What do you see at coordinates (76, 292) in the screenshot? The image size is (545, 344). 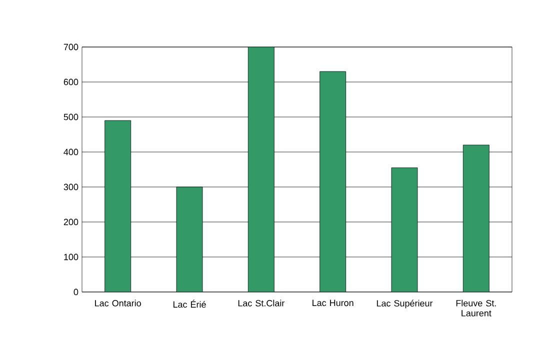 I see `y-tick-label: 0` at bounding box center [76, 292].